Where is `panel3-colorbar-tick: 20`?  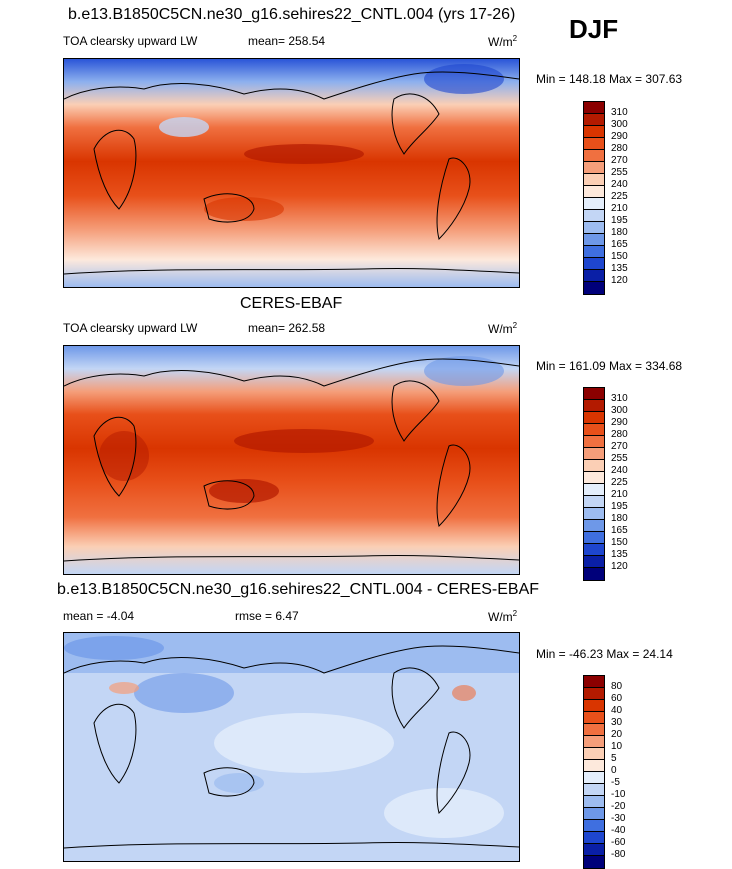
panel3-colorbar-tick: 20 is located at coordinates (617, 734).